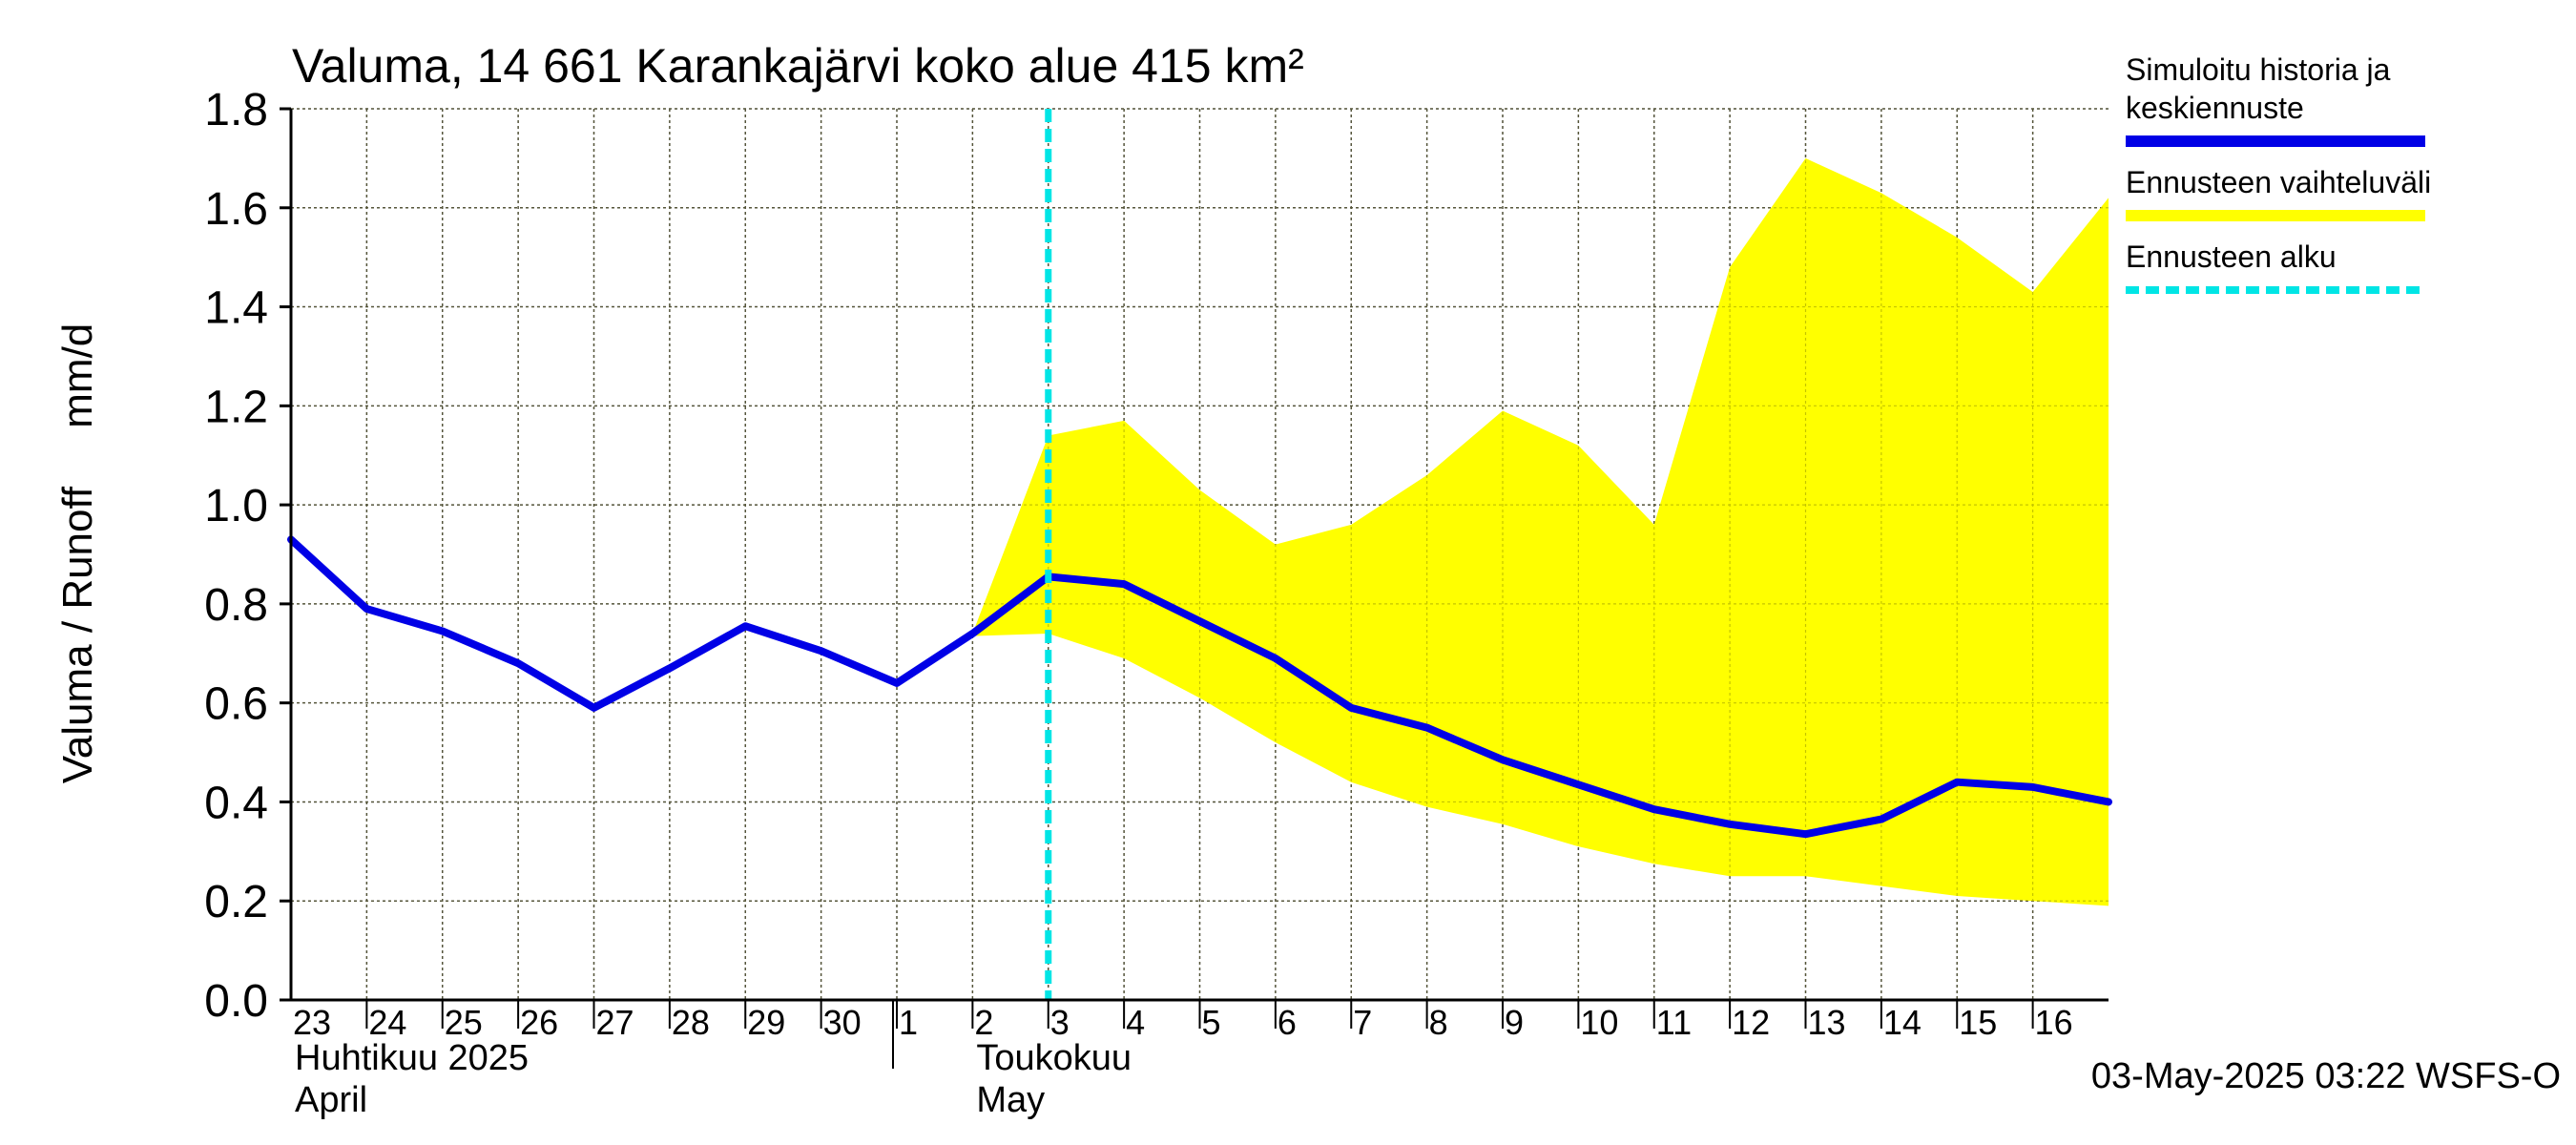  I want to click on legend-label: Simuloitu historia ja, so click(2258, 69).